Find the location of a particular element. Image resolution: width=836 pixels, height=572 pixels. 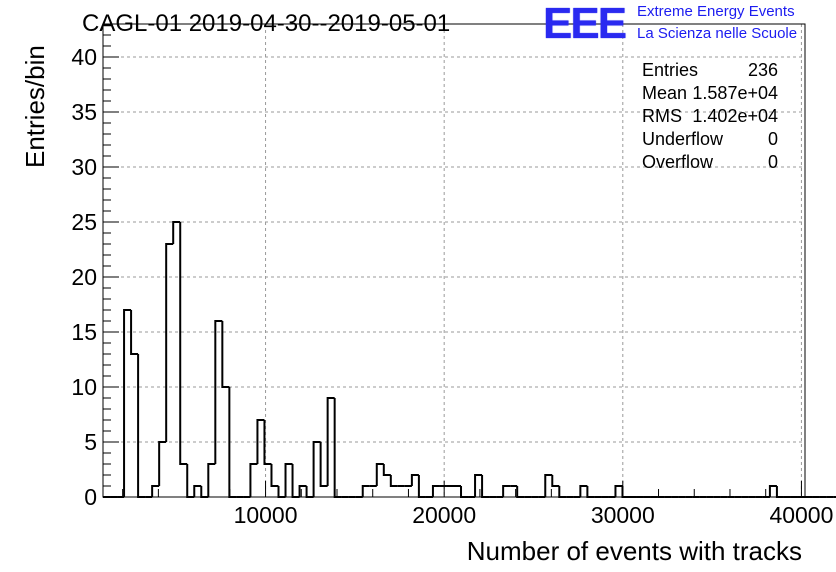

stat-value-mean: 1.587e+04 is located at coordinates (735, 93).